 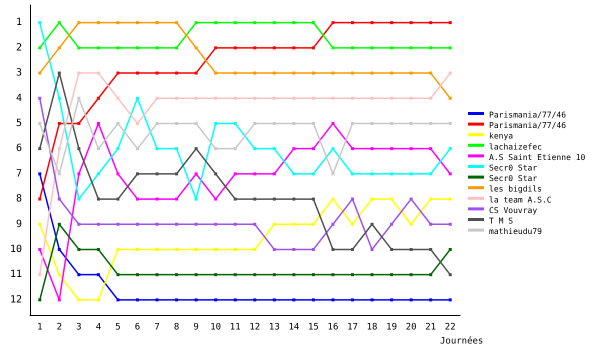 What do you see at coordinates (501, 221) in the screenshot?
I see `legend-label: T M S` at bounding box center [501, 221].